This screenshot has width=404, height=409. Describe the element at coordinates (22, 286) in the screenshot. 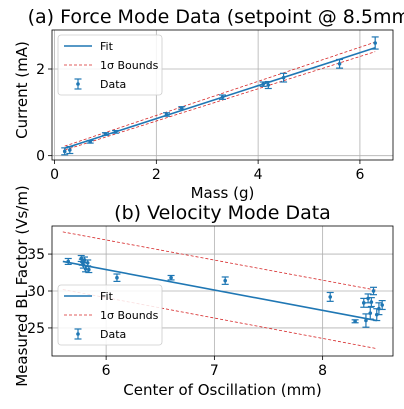

I see `velocity-mode-ylabel: Measured BL Factor (Vs/m)` at that location.